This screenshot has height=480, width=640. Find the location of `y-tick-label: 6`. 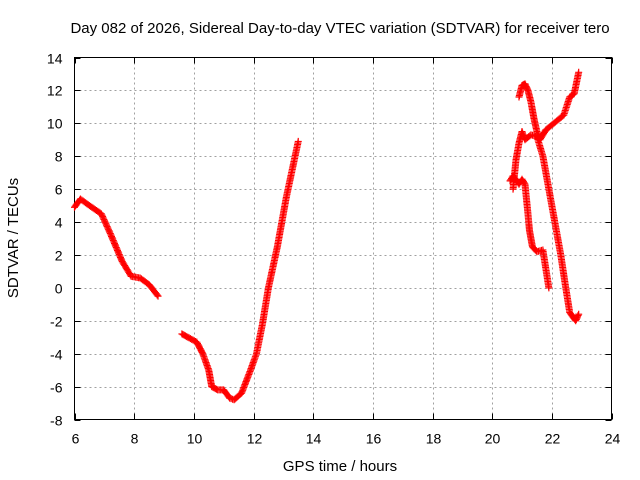

y-tick-label: 6 is located at coordinates (59, 190).